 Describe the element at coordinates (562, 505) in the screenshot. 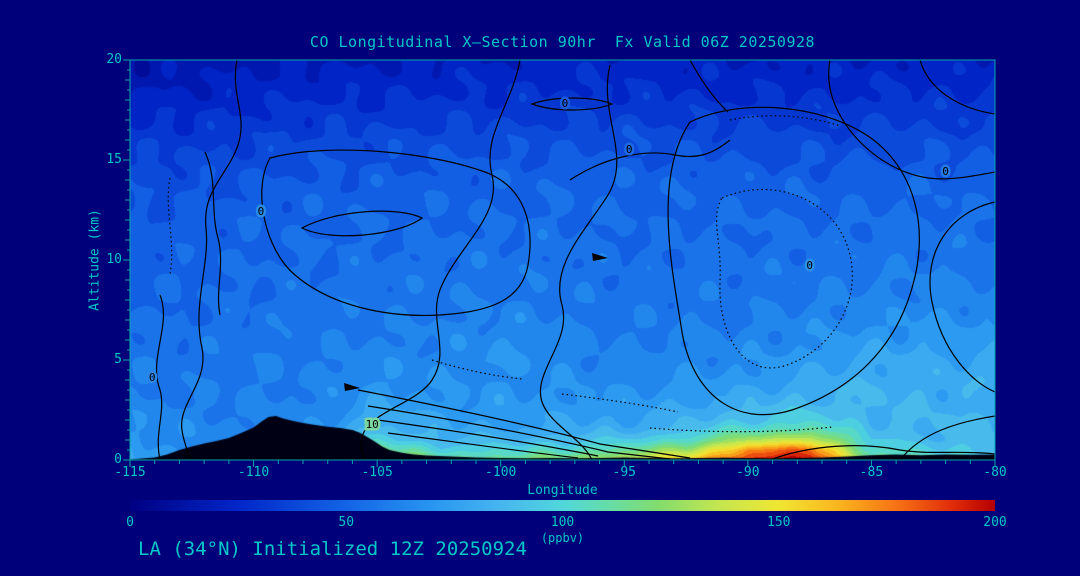

I see `colorbar` at that location.